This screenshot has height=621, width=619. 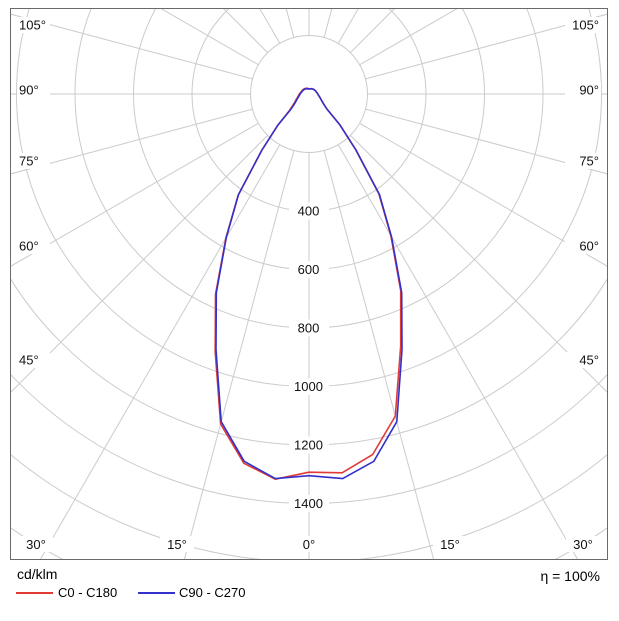 What do you see at coordinates (309, 328) in the screenshot?
I see `ring-label: 800` at bounding box center [309, 328].